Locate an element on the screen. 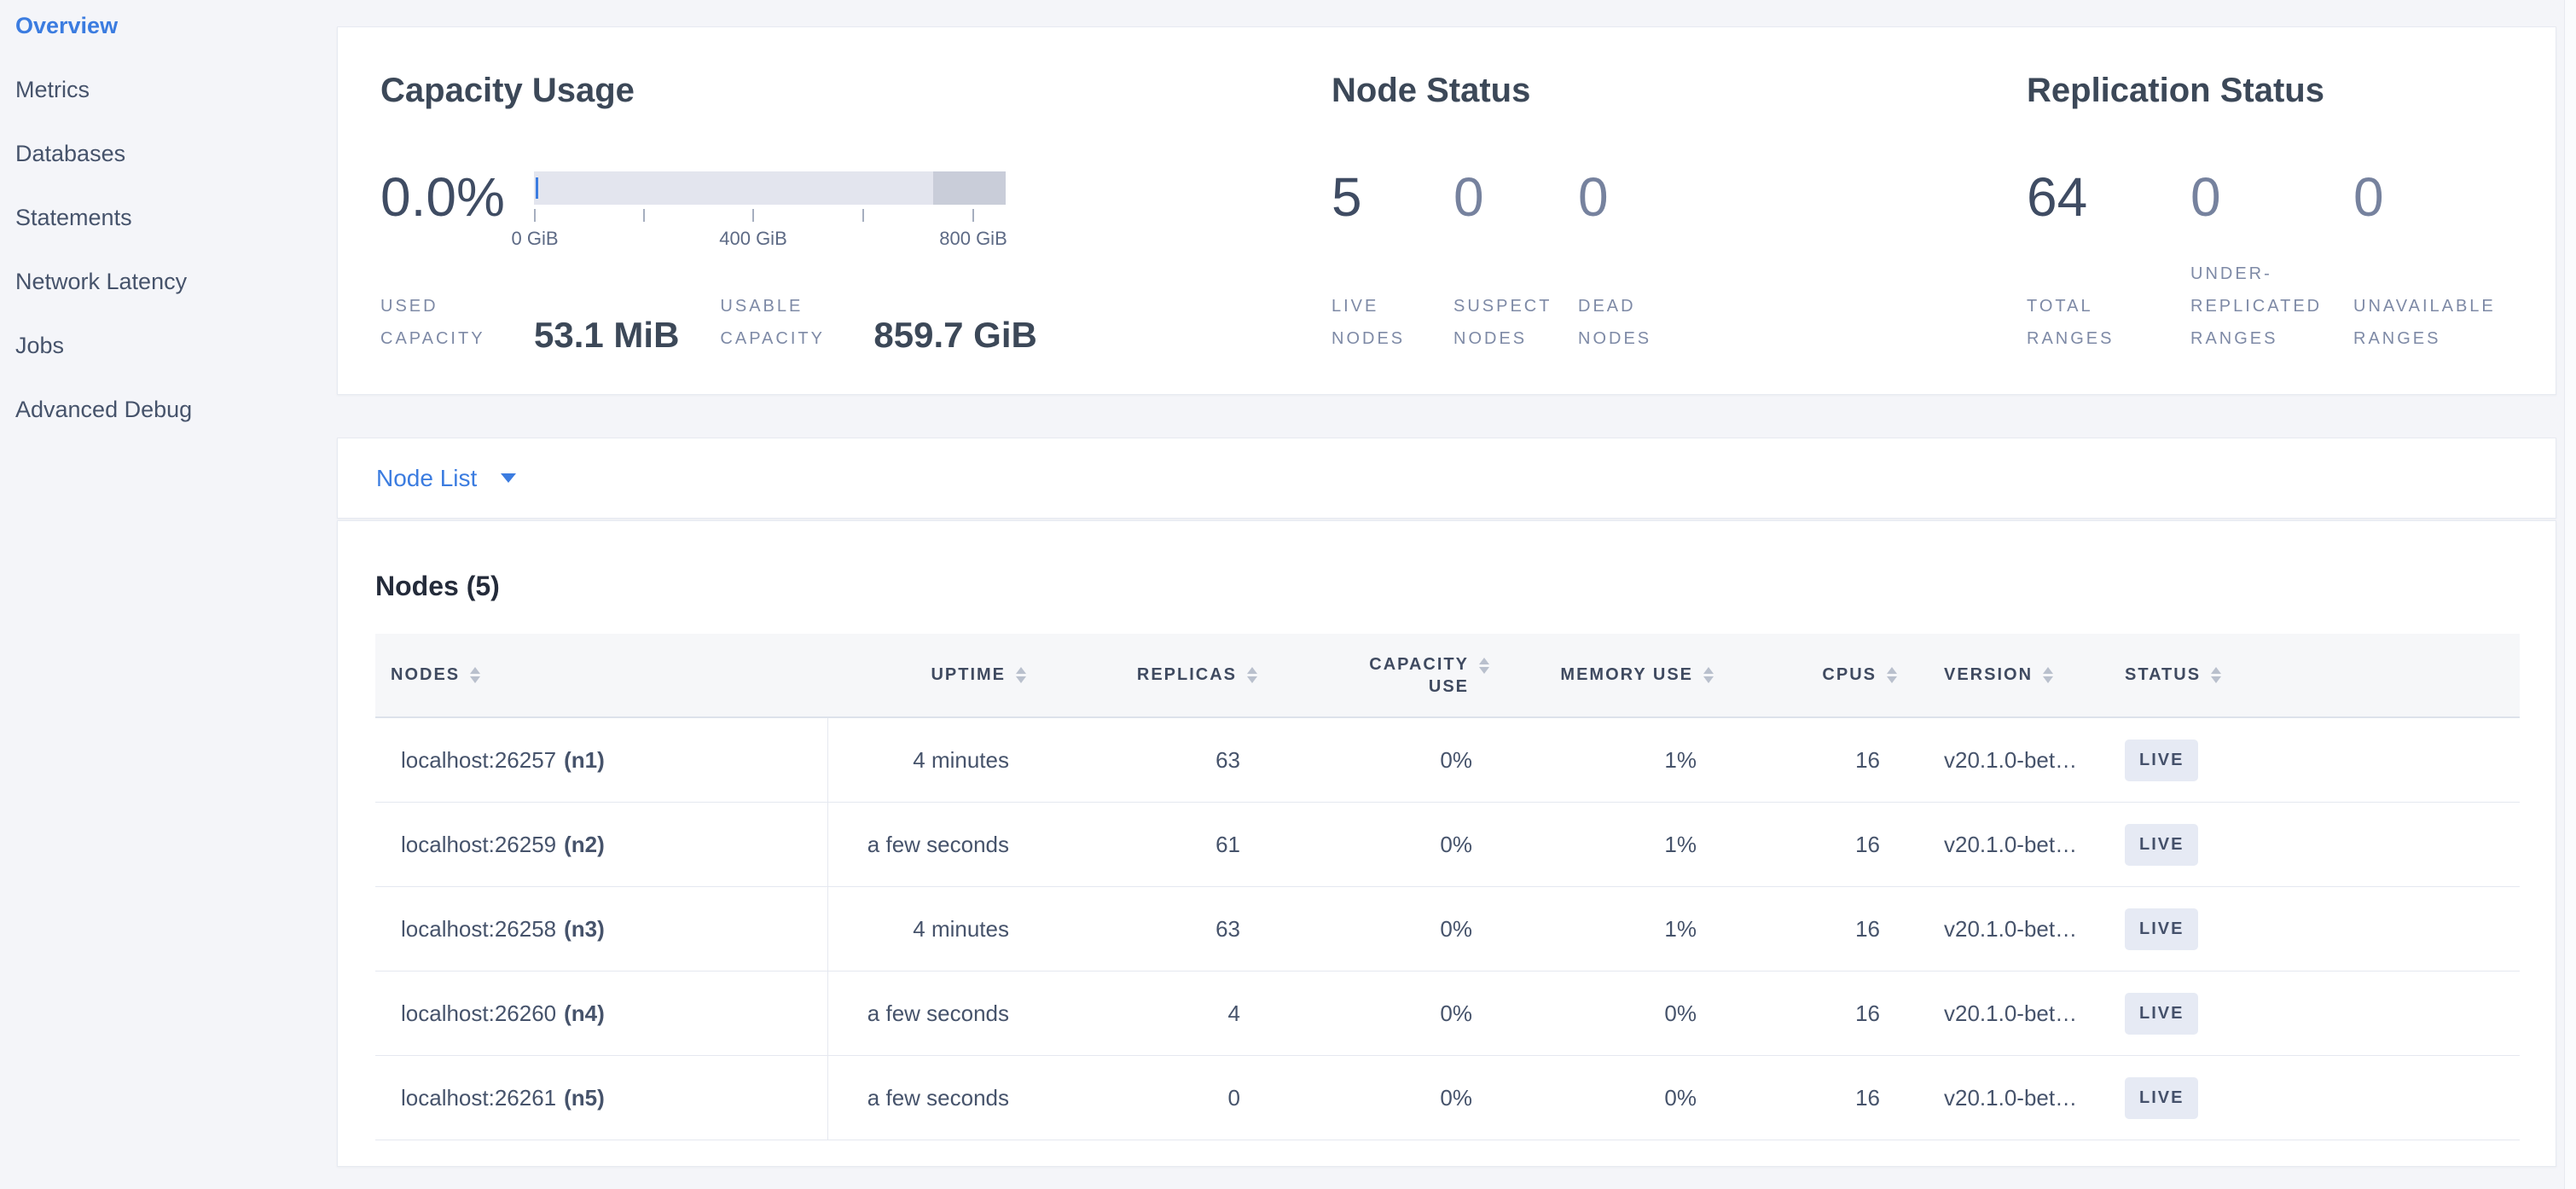 Image resolution: width=2576 pixels, height=1189 pixels. column-label: NODES is located at coordinates (426, 674).